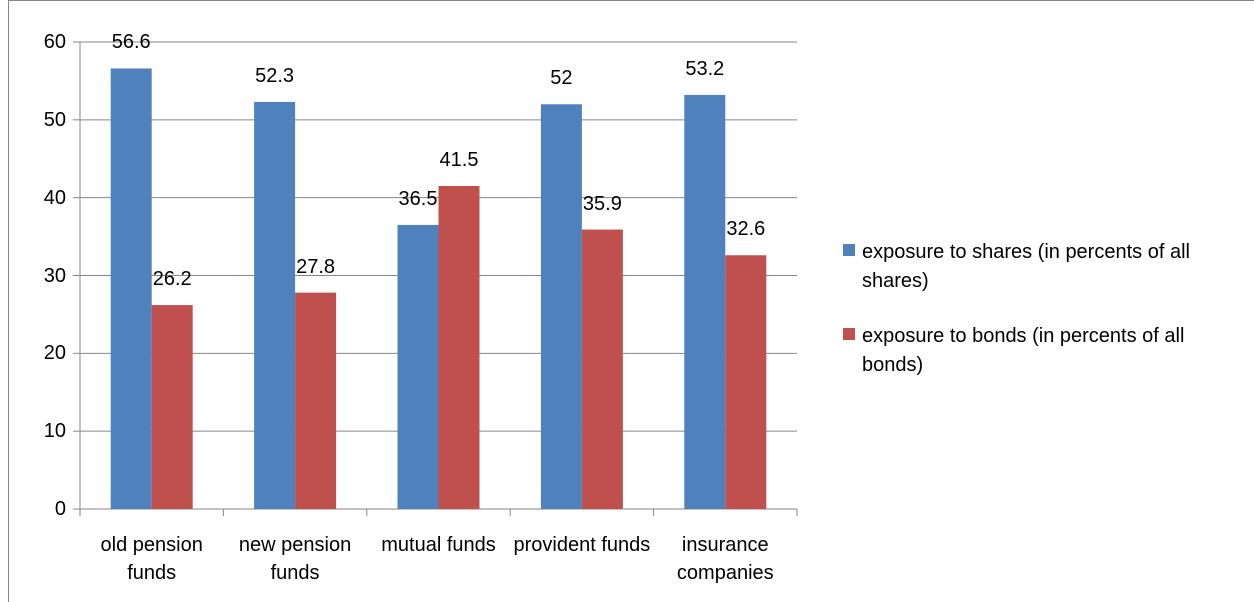 The width and height of the screenshot is (1254, 602). What do you see at coordinates (54, 197) in the screenshot?
I see `y-tick-label: 40` at bounding box center [54, 197].